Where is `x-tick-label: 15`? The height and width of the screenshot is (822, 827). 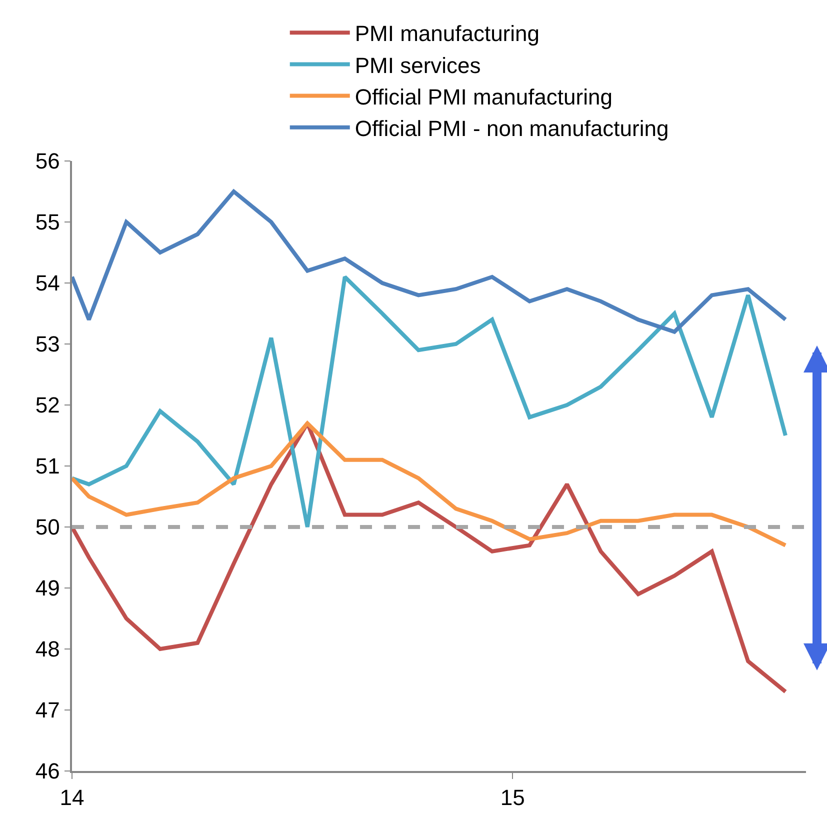
x-tick-label: 15 is located at coordinates (512, 797).